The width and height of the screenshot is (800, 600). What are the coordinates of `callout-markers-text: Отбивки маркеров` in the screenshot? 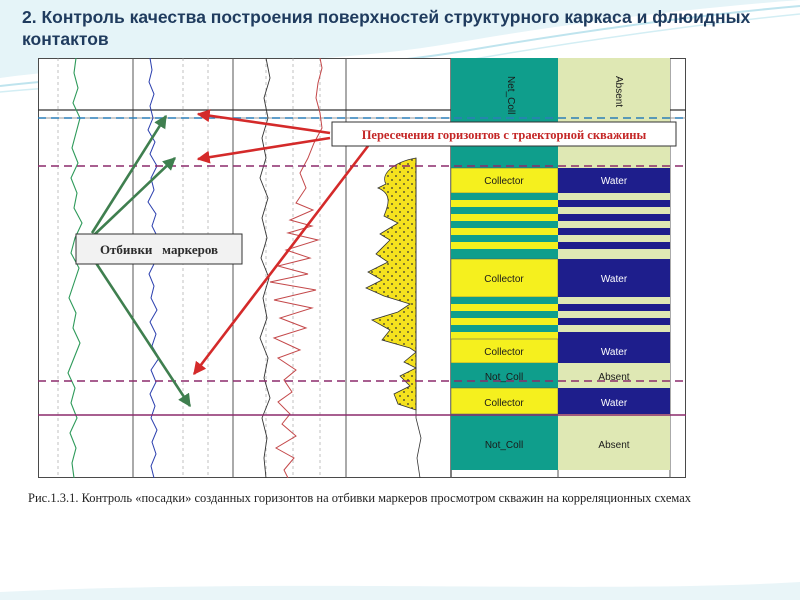 It's located at (159, 249).